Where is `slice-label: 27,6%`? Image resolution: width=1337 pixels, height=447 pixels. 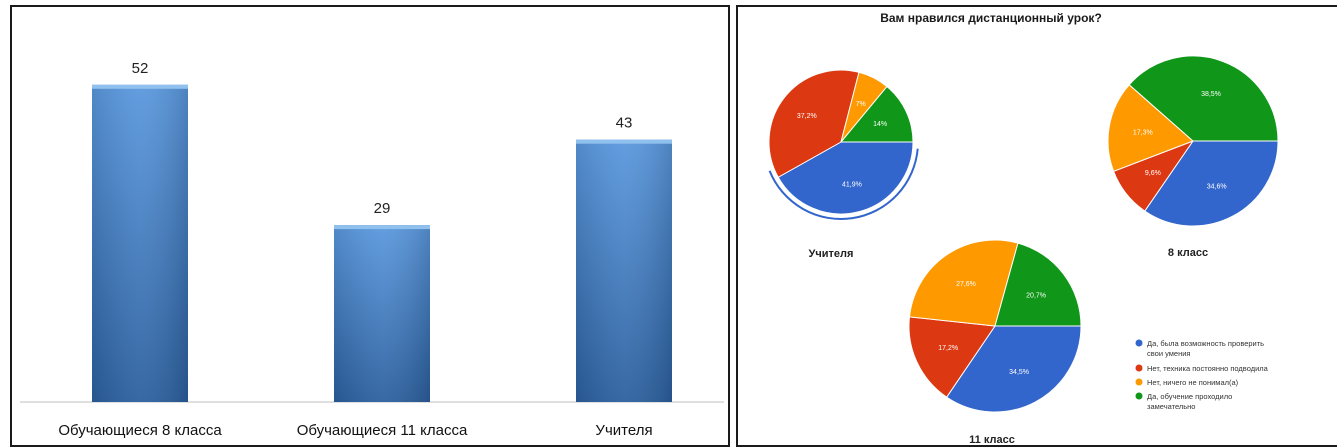 slice-label: 27,6% is located at coordinates (966, 284).